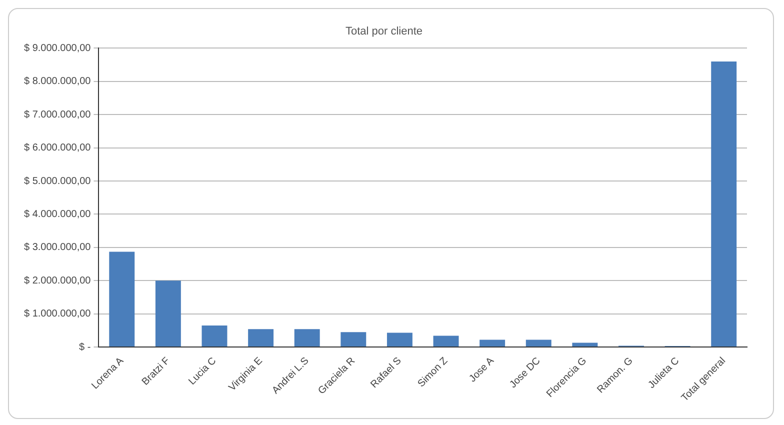  Describe the element at coordinates (58, 280) in the screenshot. I see `y-tick-label: $ 2.000.000,00` at that location.